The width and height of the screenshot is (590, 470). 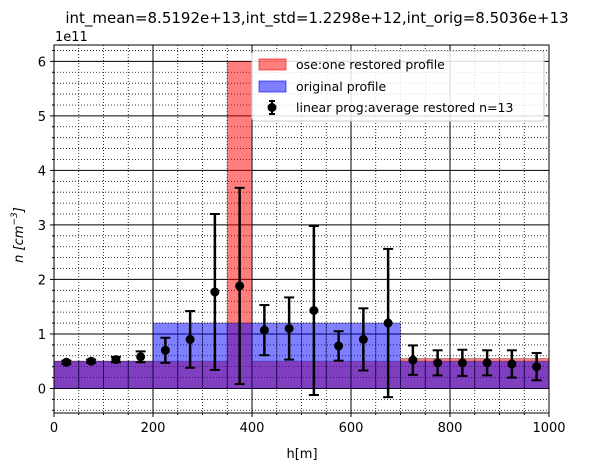 I want to click on y-axis-label: n [cm−3], so click(x=18, y=235).